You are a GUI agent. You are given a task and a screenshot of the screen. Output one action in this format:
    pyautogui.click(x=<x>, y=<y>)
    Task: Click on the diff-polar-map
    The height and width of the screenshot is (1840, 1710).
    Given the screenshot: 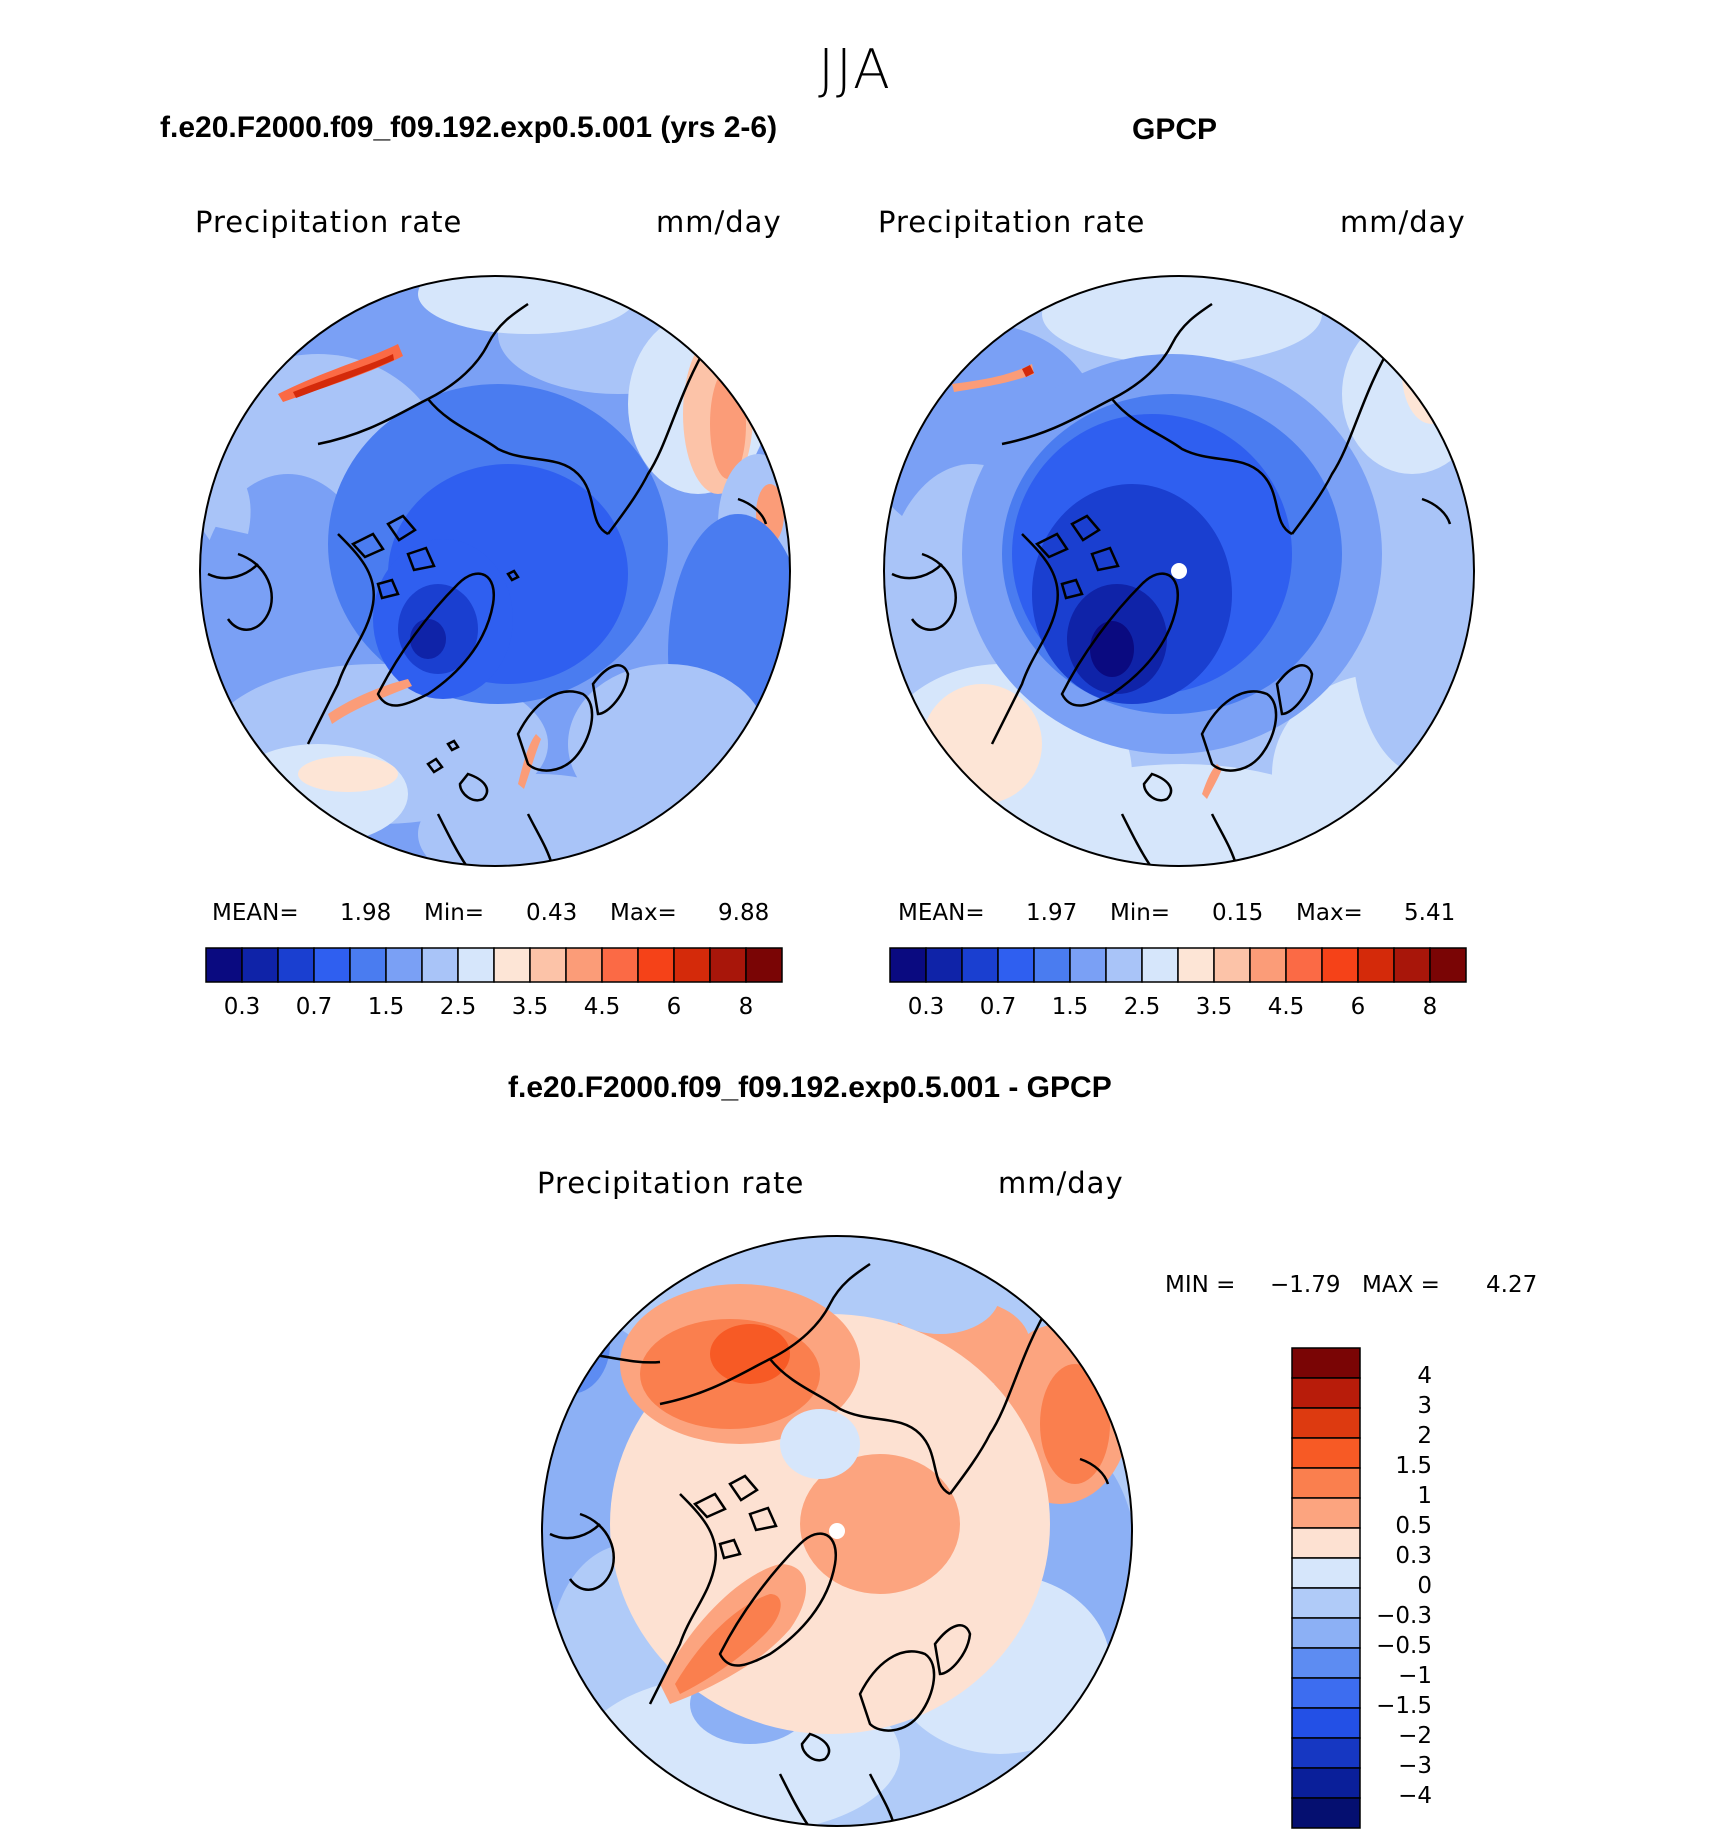 What is the action you would take?
    pyautogui.click(x=837, y=1531)
    